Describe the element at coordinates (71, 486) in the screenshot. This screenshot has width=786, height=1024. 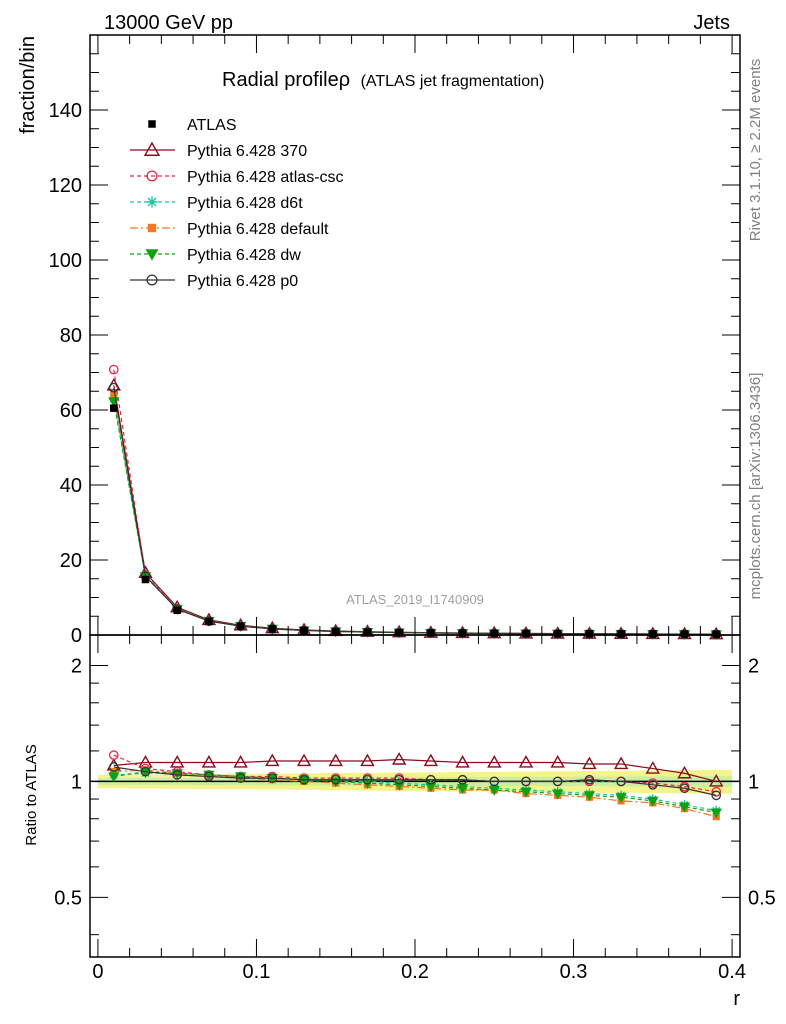
I see `y-tick-label: 40` at that location.